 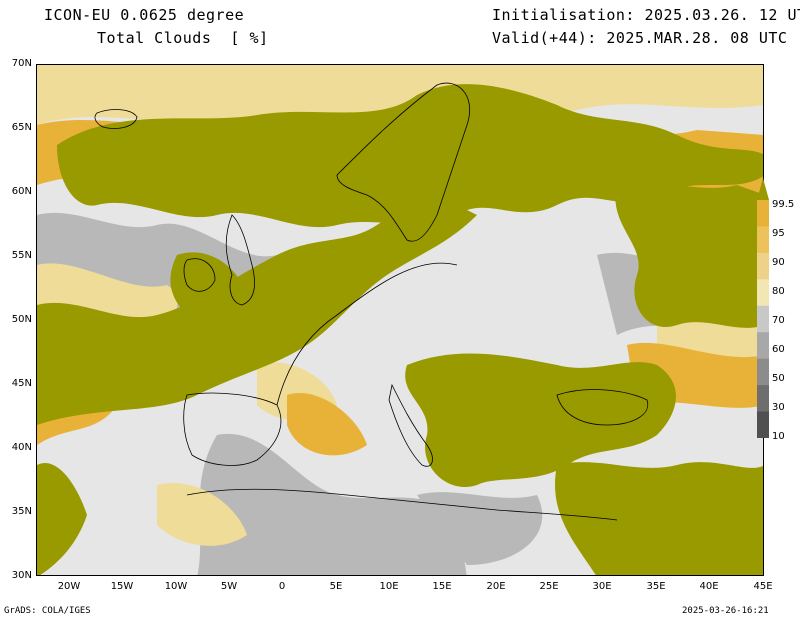 I want to click on valid-time: Valid(+44): 2025.MAR.28. 08 UTC, so click(x=640, y=38).